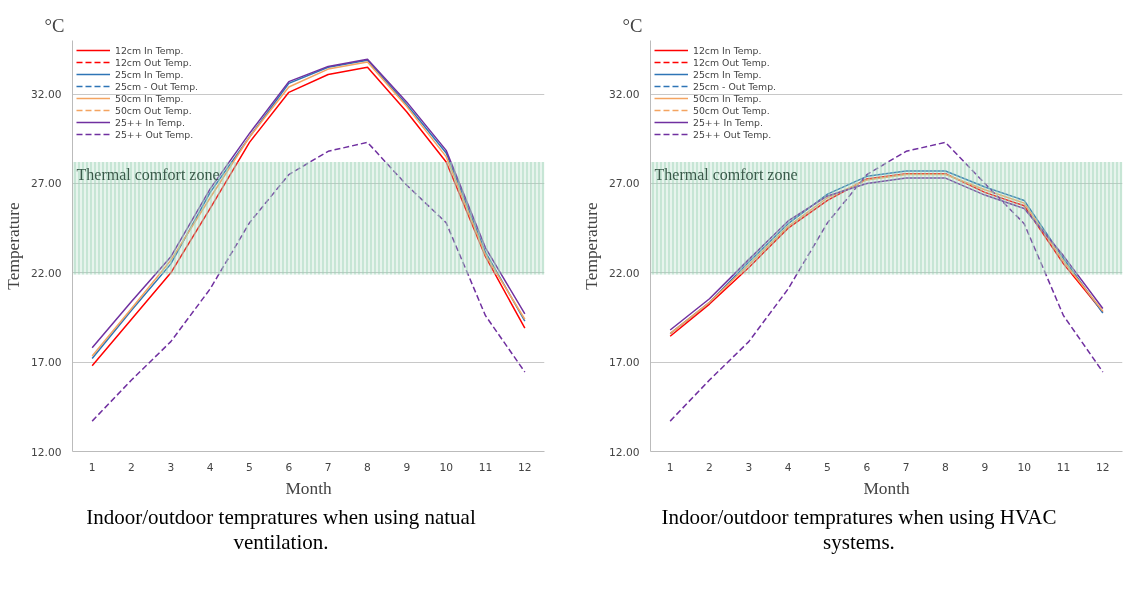 The width and height of the screenshot is (1128, 596). I want to click on text: Indoor/outdoor tempratures when using natual ventilation., so click(281, 530).